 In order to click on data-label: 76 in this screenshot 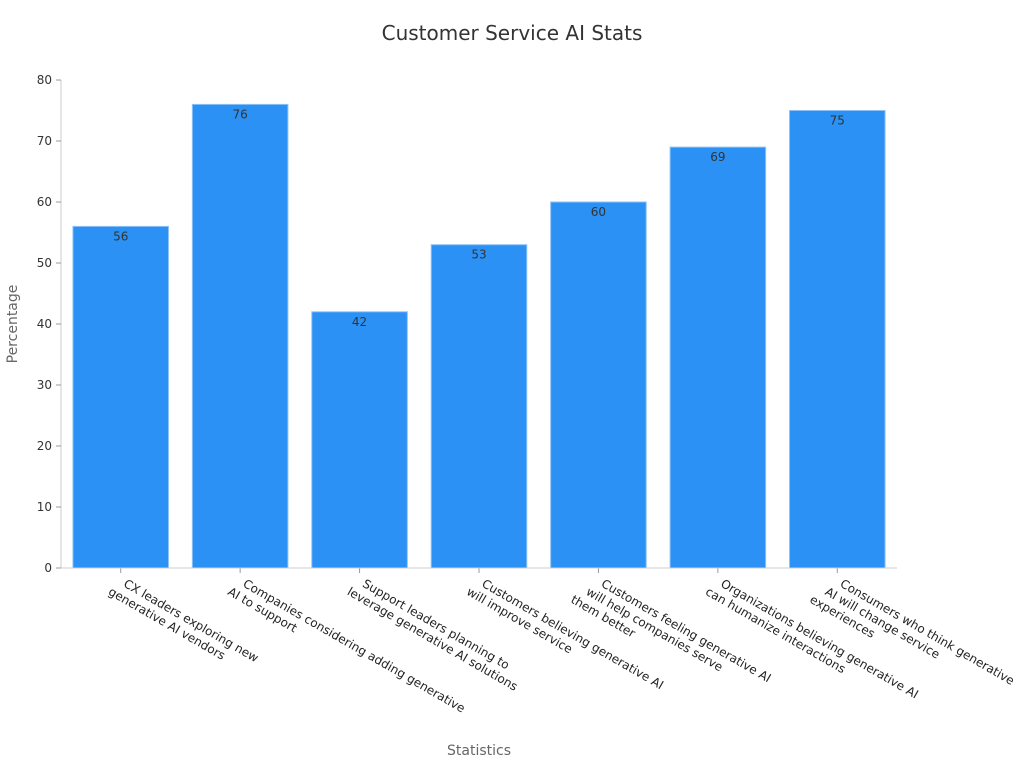, I will do `click(240, 114)`.